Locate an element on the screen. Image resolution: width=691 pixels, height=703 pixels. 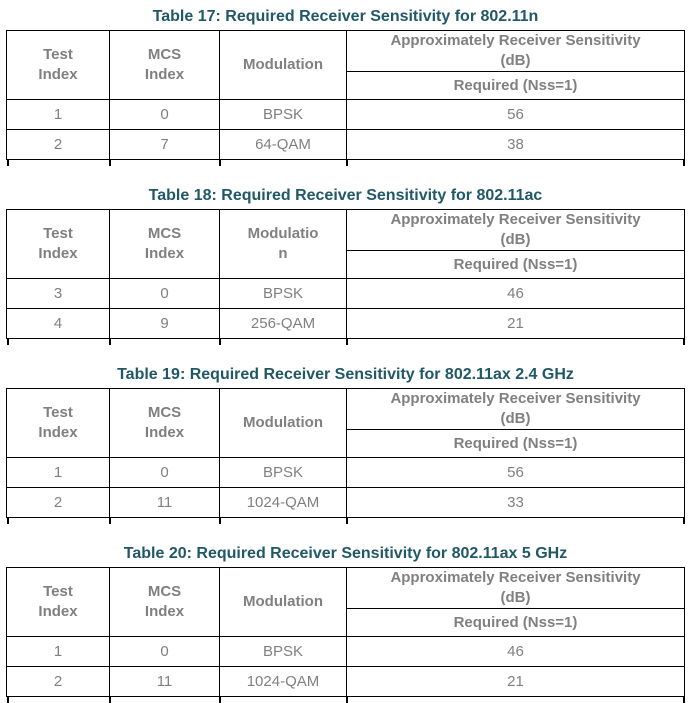
cell-test-index: 3 is located at coordinates (58, 293).